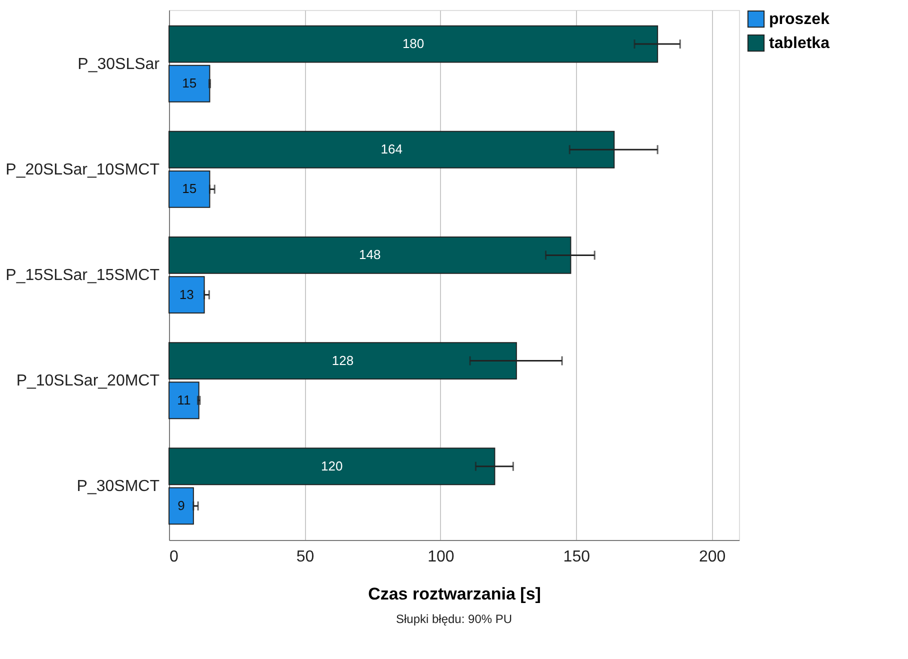  What do you see at coordinates (184, 400) in the screenshot?
I see `data-label: 11` at bounding box center [184, 400].